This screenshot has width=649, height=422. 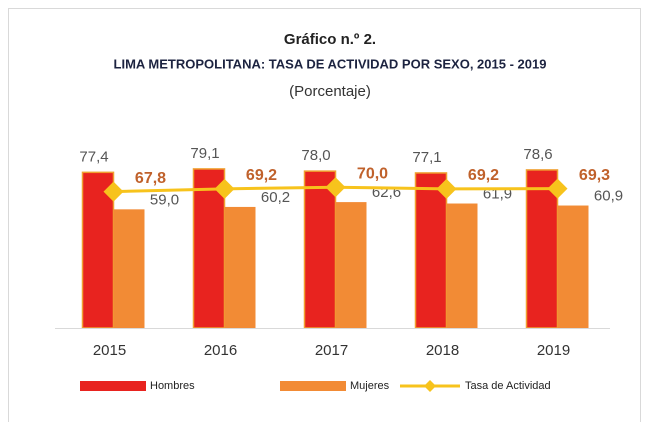 What do you see at coordinates (442, 350) in the screenshot?
I see `x-tick-label: 2018` at bounding box center [442, 350].